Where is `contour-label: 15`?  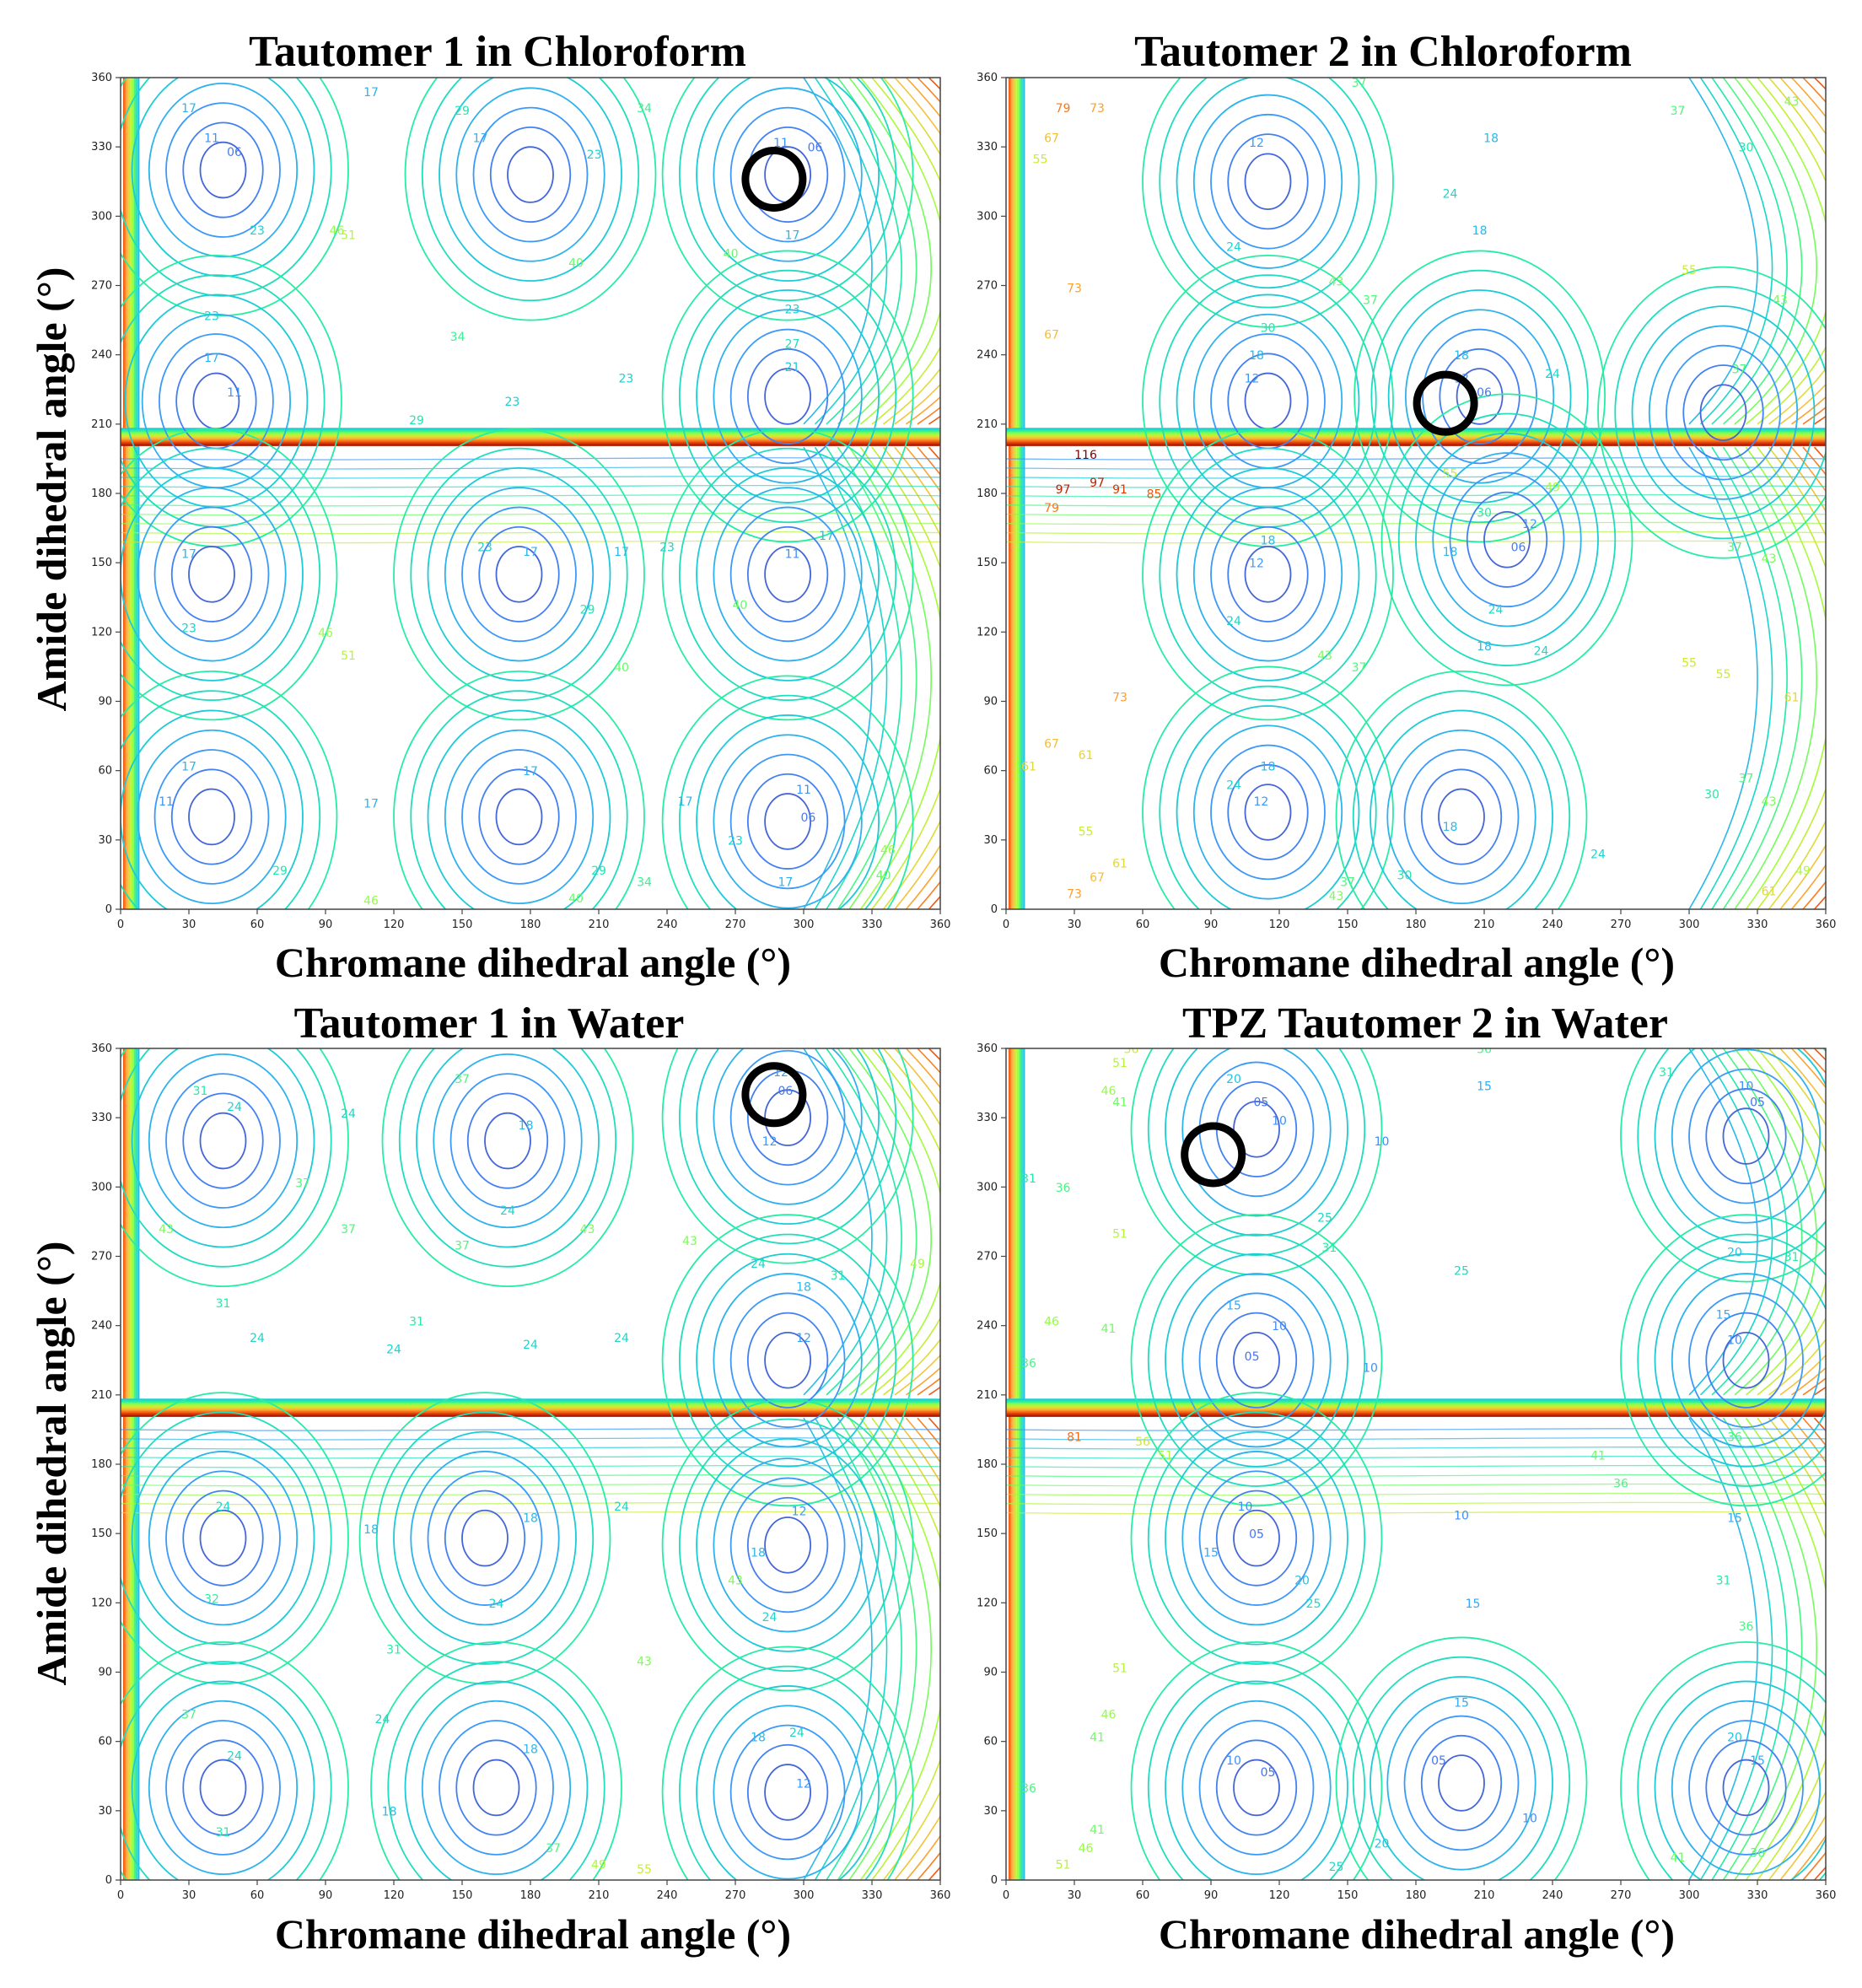 contour-label: 15 is located at coordinates (1734, 1518).